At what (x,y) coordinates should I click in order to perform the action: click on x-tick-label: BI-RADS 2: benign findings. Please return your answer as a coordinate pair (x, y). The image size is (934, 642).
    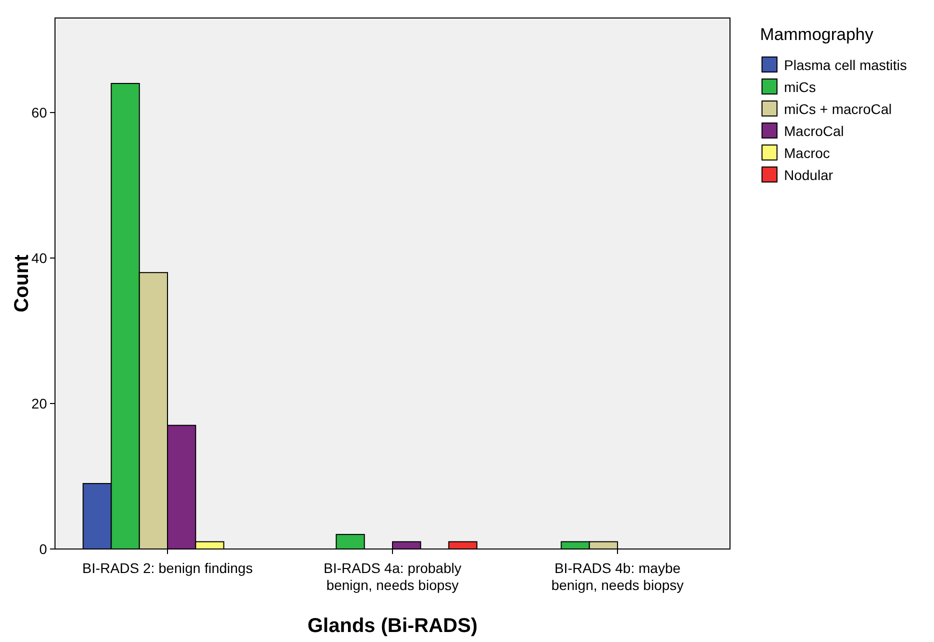
    Looking at the image, I should click on (167, 568).